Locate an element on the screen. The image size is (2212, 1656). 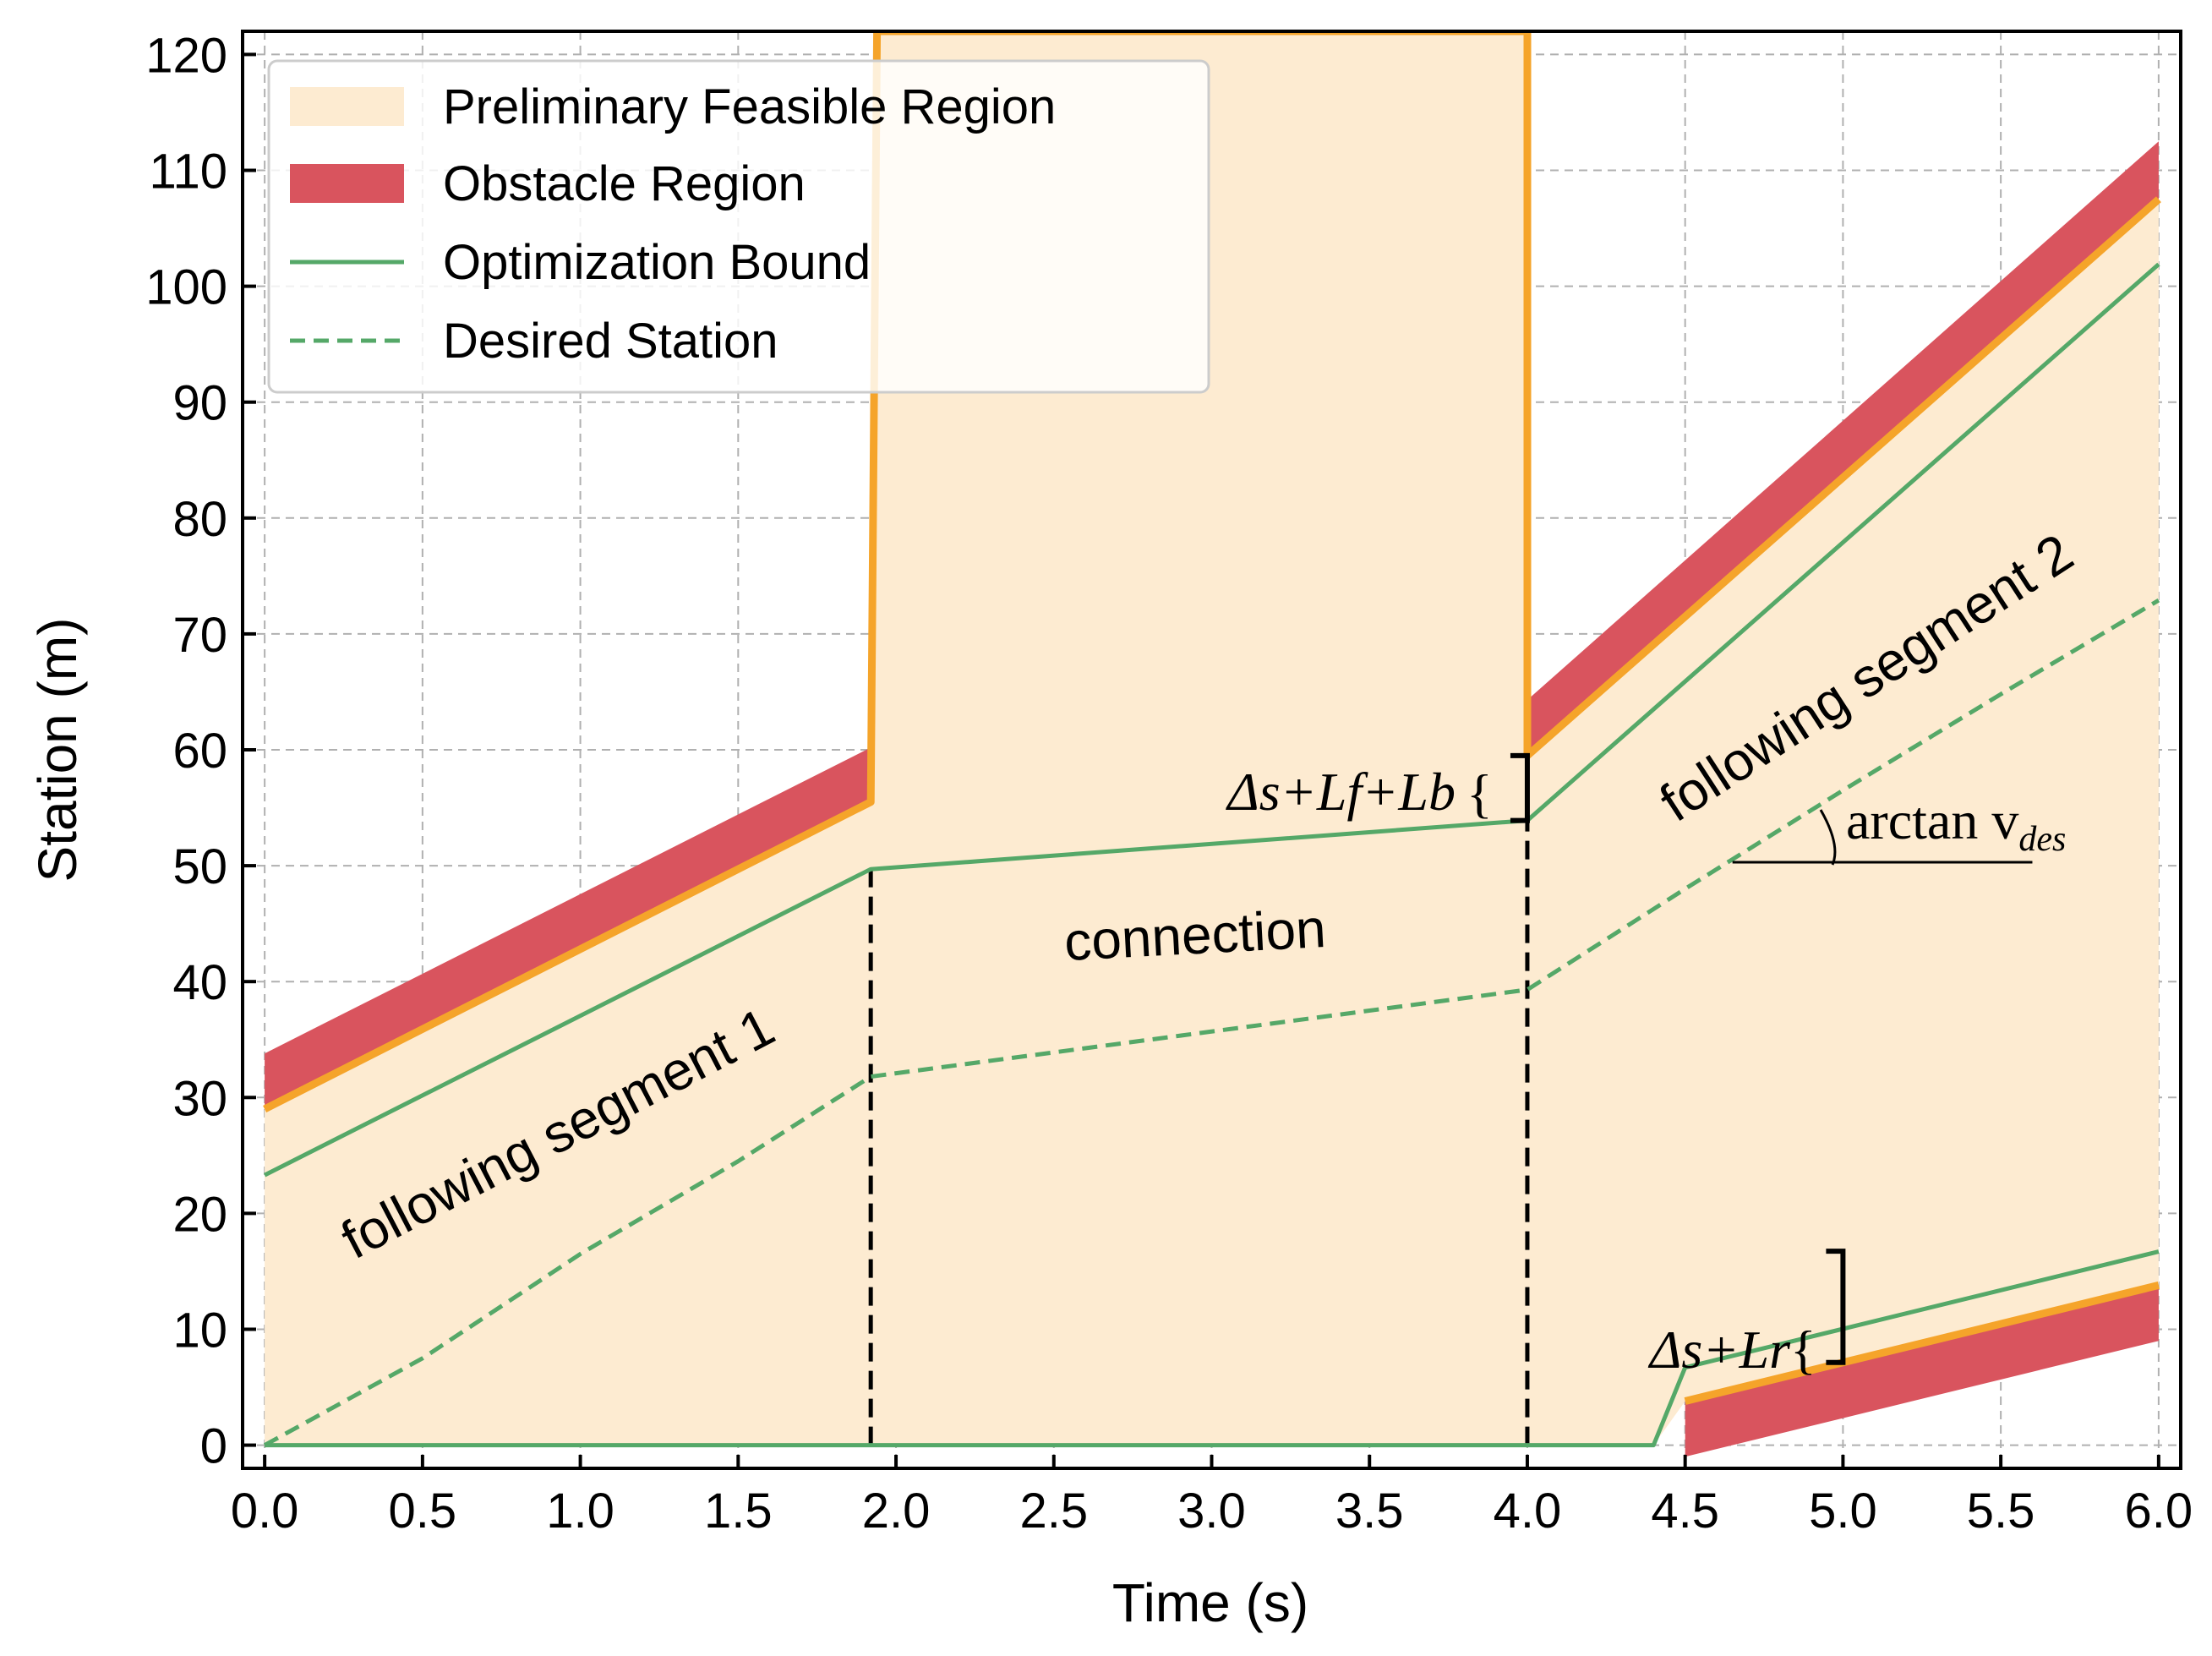
x-tick-label: 6.0 is located at coordinates (2159, 1511).